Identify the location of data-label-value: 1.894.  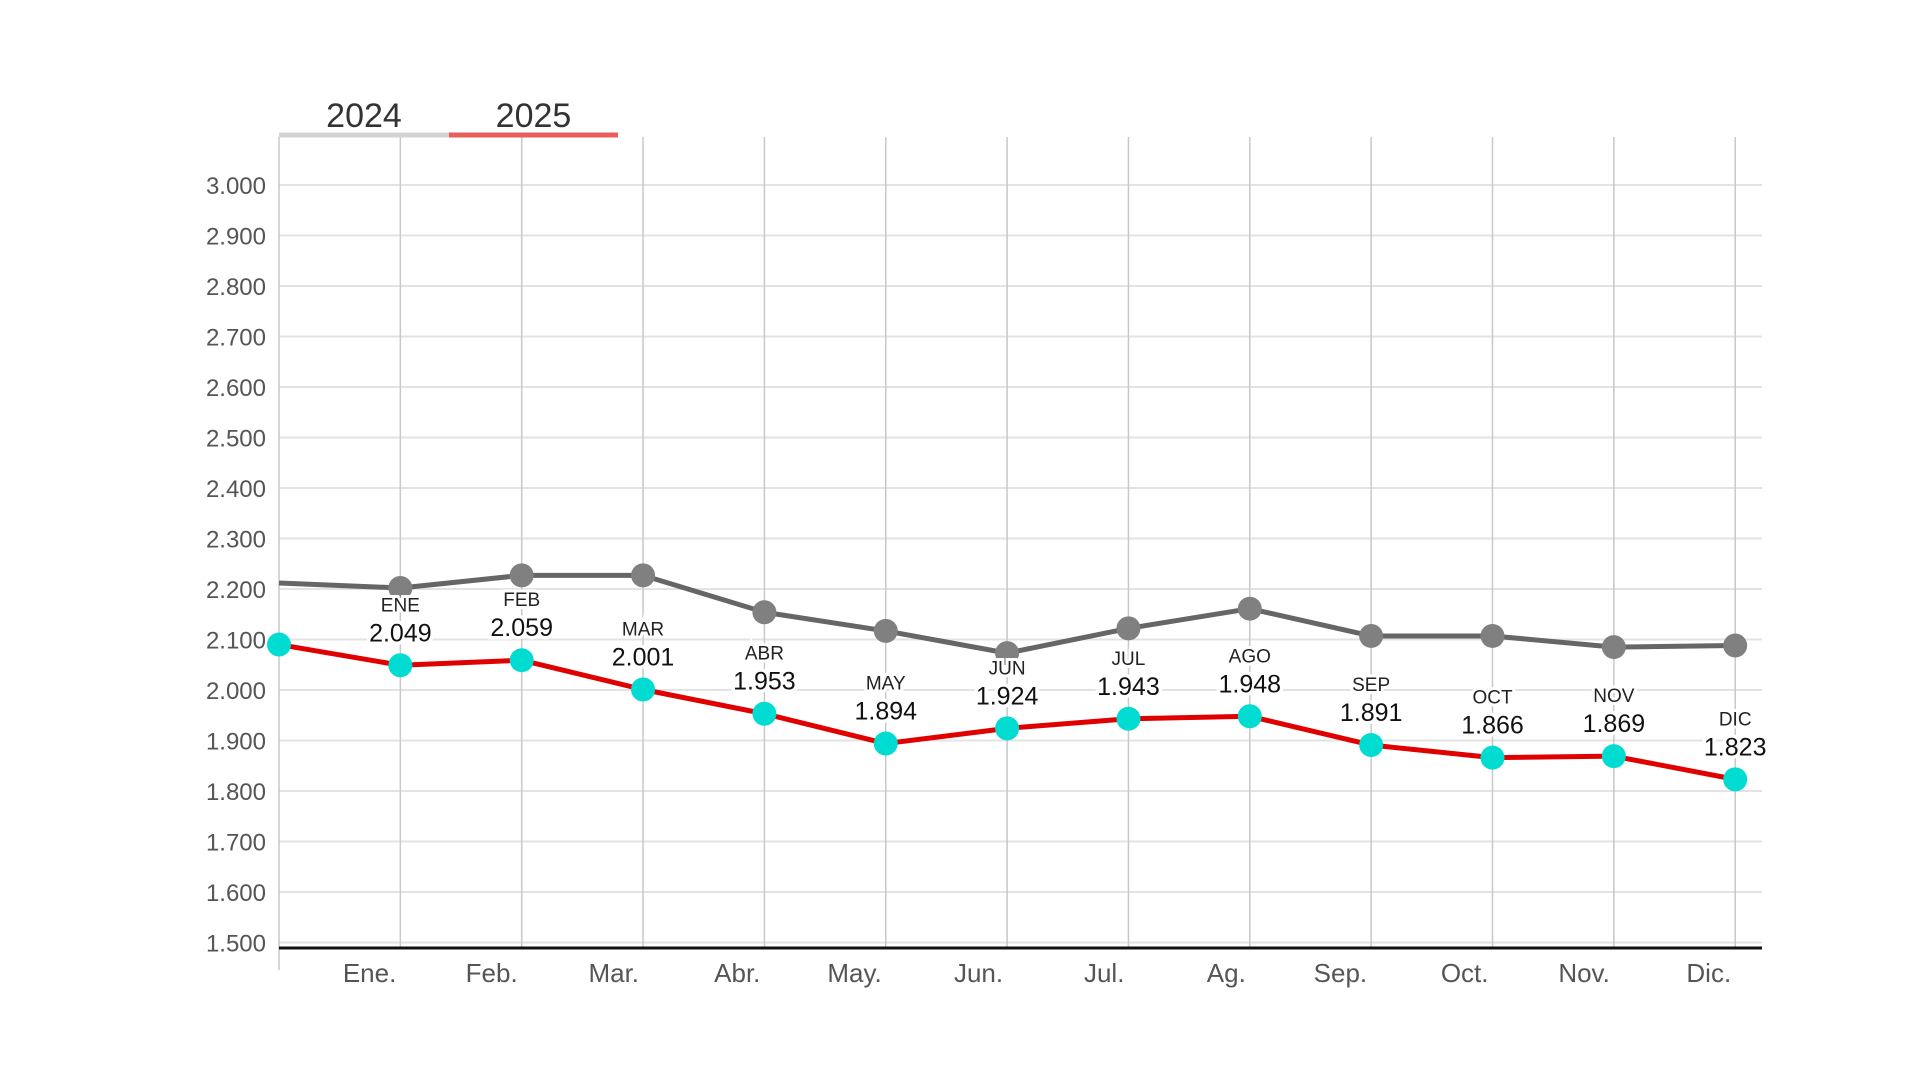
(885, 712).